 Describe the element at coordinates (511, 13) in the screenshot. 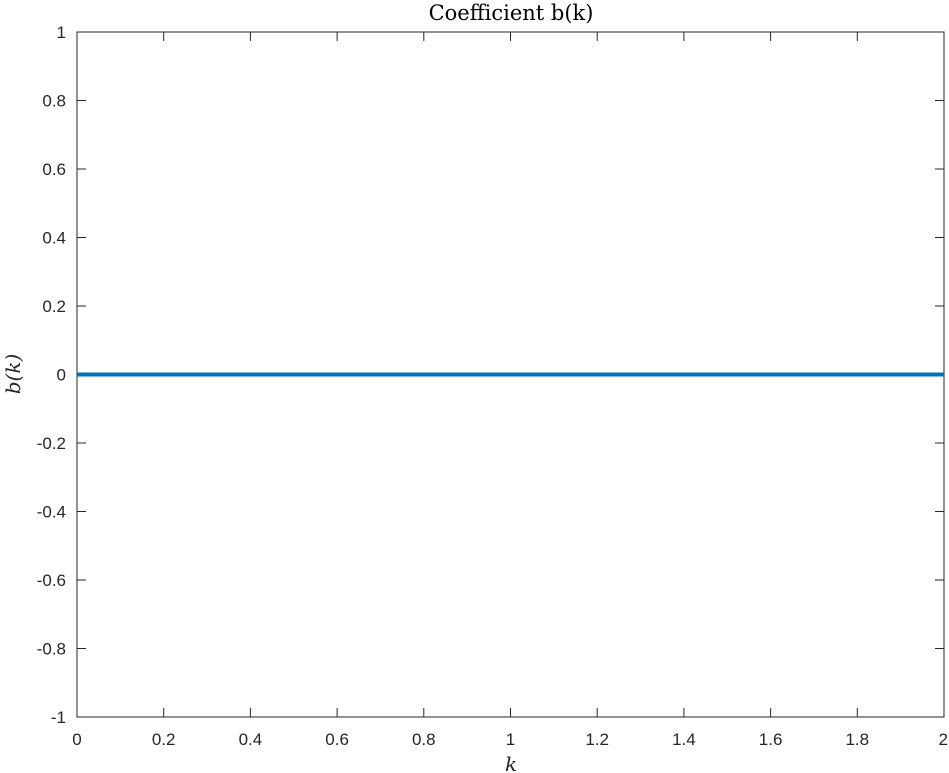

I see `chart-title: Coefficient b(k)` at that location.